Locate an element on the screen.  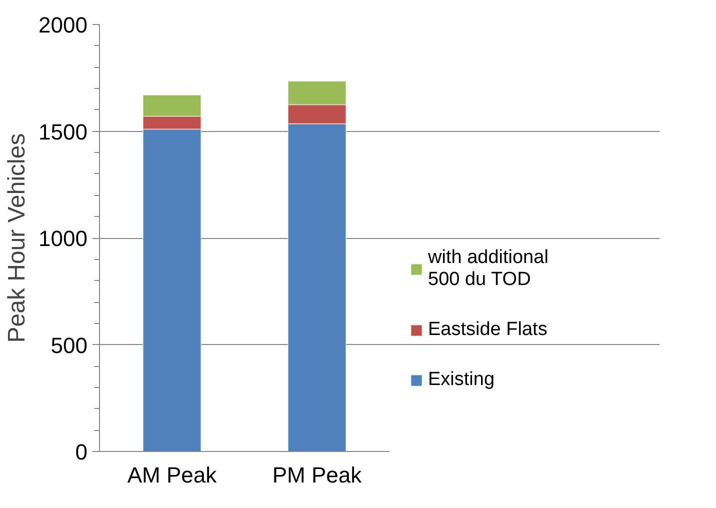
y-tick-label: 0 is located at coordinates (81, 452).